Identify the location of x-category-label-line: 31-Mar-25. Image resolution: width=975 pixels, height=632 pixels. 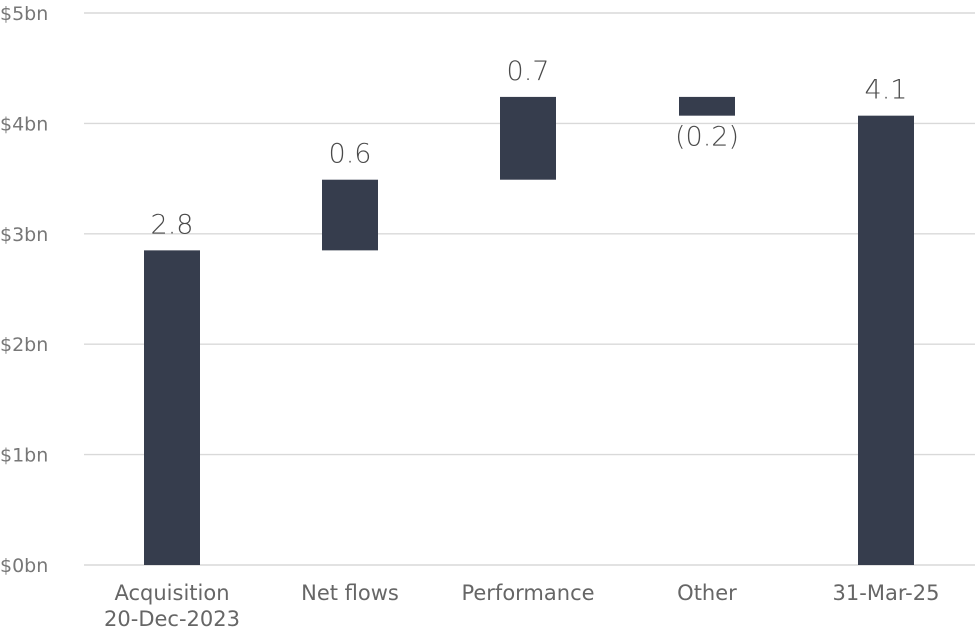
(886, 593).